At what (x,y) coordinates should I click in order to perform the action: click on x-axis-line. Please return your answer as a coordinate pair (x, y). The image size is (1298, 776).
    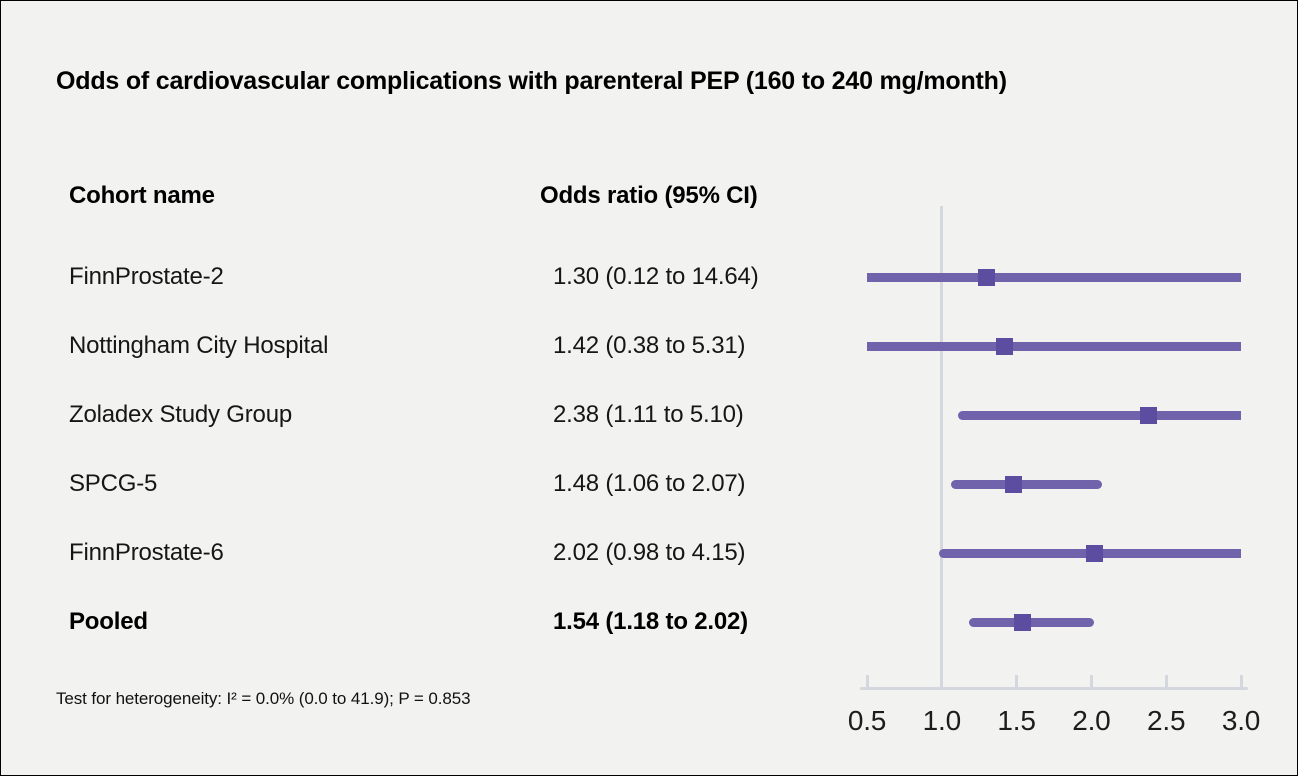
    Looking at the image, I should click on (1054, 688).